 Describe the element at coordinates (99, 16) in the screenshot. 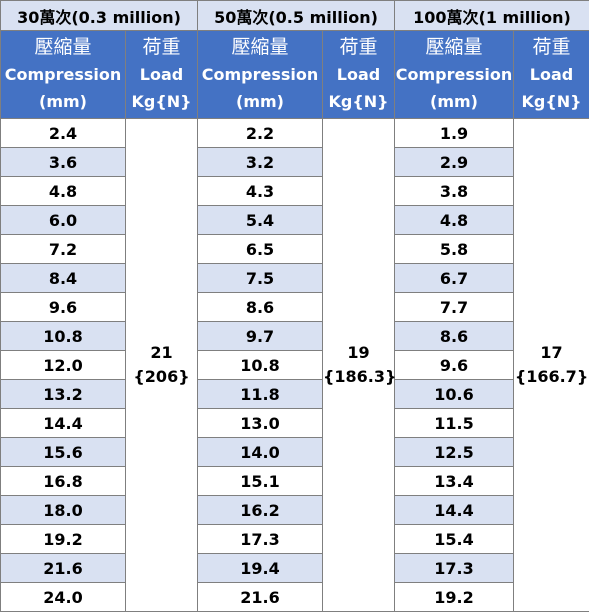

I see `group-title-0: 30萬次(0.3 million)` at that location.